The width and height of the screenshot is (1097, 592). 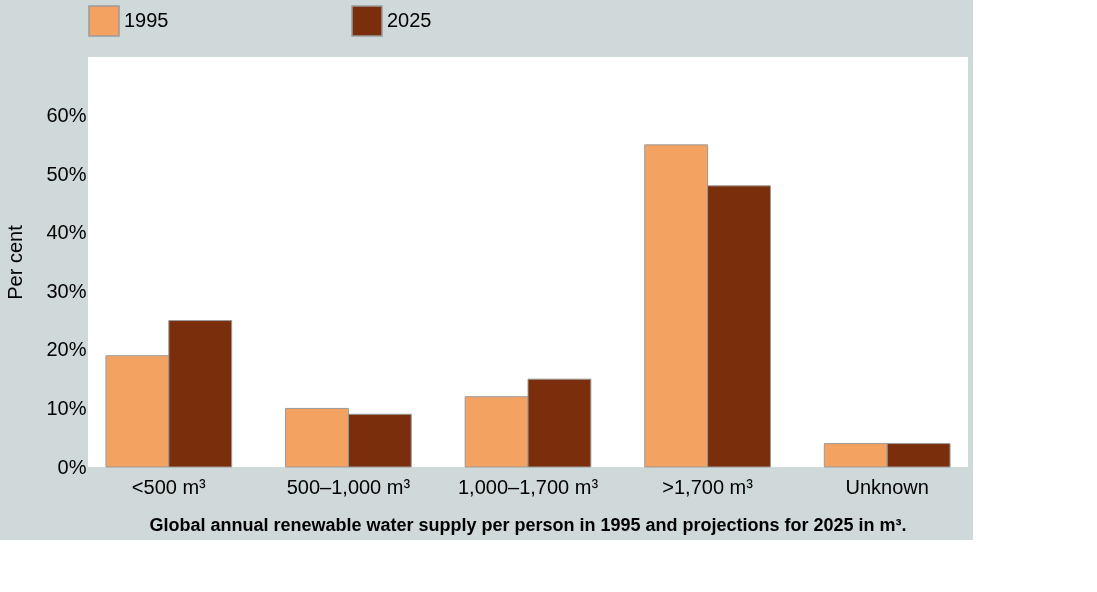 What do you see at coordinates (66, 115) in the screenshot?
I see `y-tick-label: 60%` at bounding box center [66, 115].